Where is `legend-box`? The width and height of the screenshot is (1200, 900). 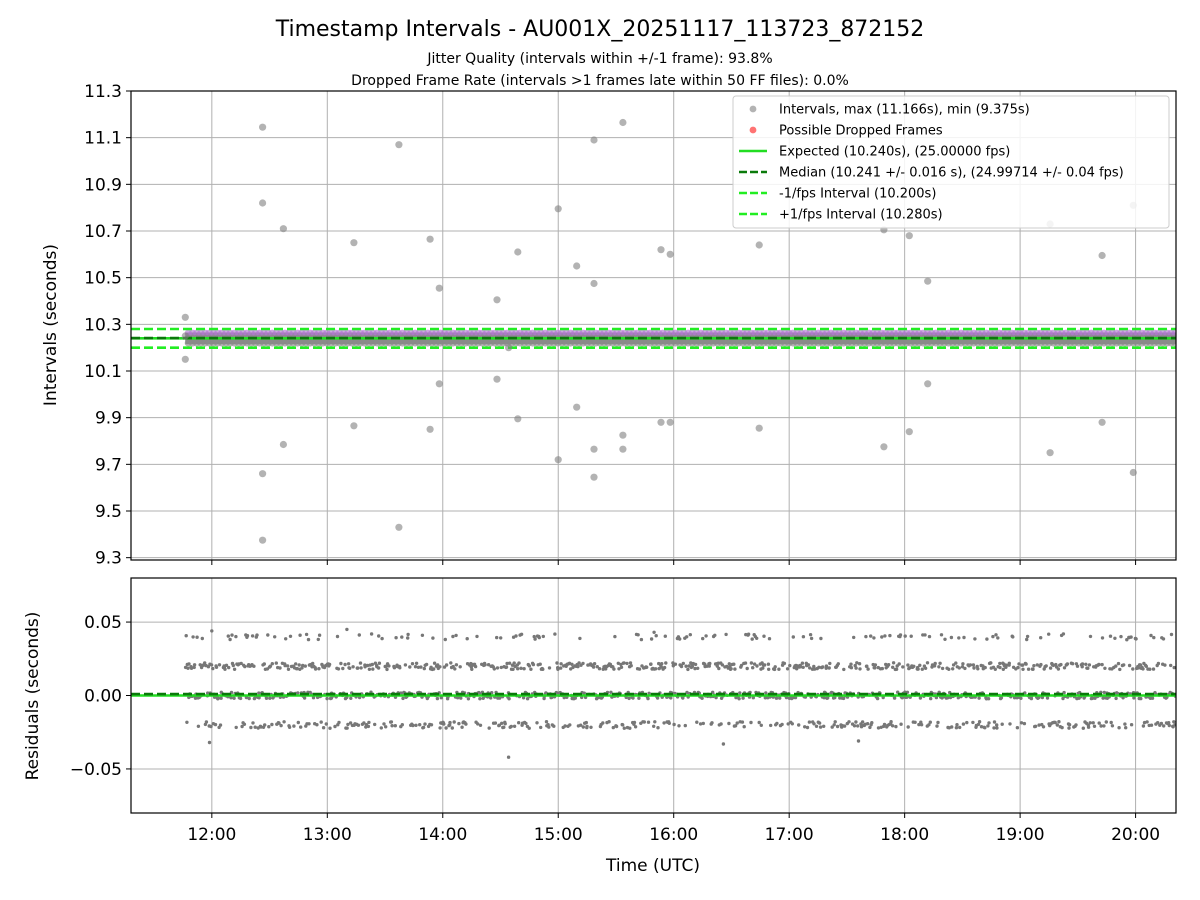
legend-box is located at coordinates (951, 162).